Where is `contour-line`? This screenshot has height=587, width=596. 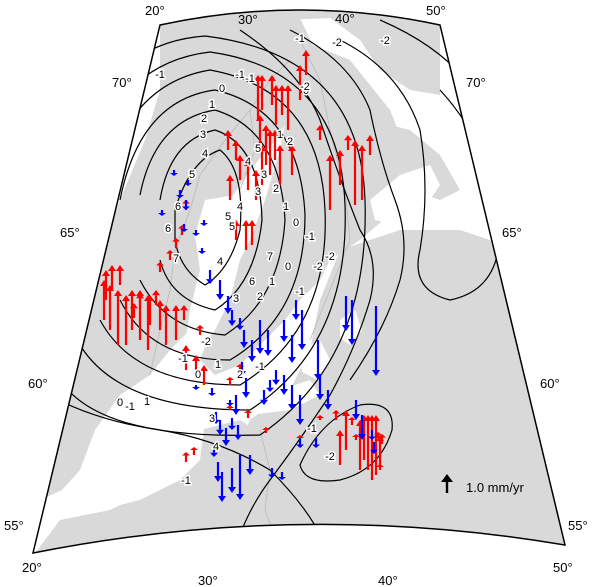
contour-line is located at coordinates (347, 205).